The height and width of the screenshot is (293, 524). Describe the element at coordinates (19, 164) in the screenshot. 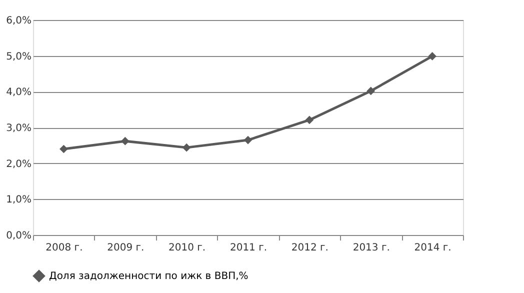

I see `y-tick-label: 2,0%` at that location.